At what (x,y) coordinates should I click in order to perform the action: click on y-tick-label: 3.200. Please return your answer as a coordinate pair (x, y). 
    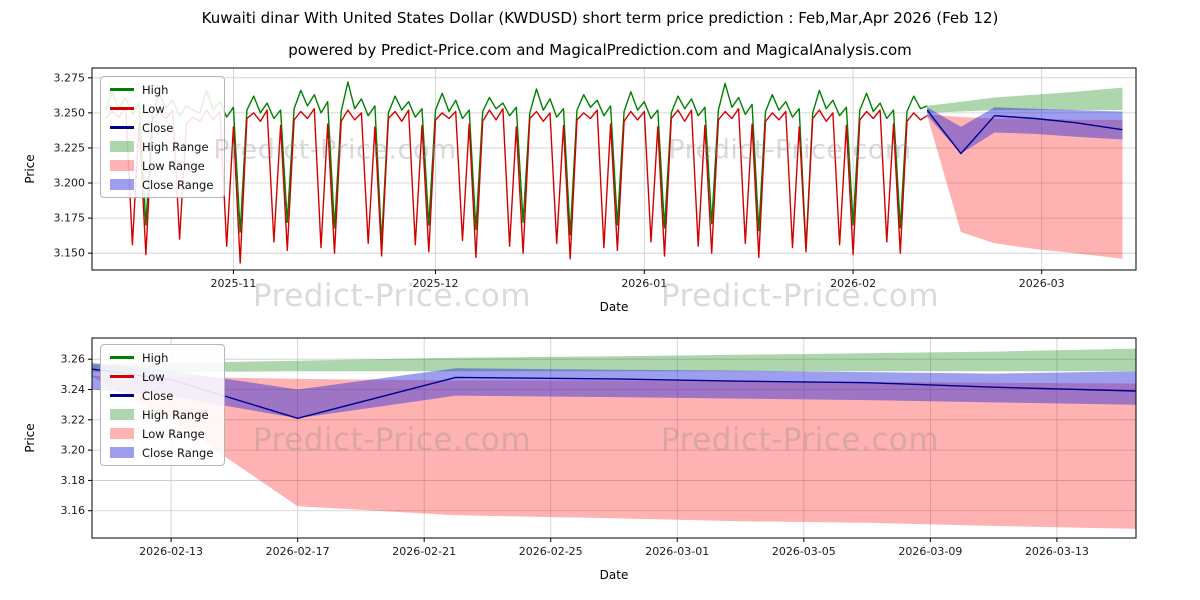
    Looking at the image, I should click on (70, 183).